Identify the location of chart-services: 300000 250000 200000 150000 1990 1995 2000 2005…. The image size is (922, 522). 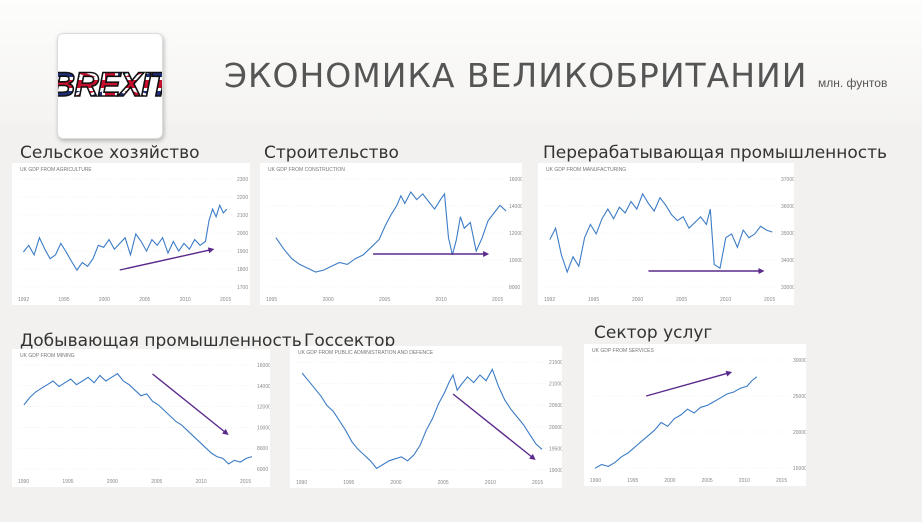
(695, 415).